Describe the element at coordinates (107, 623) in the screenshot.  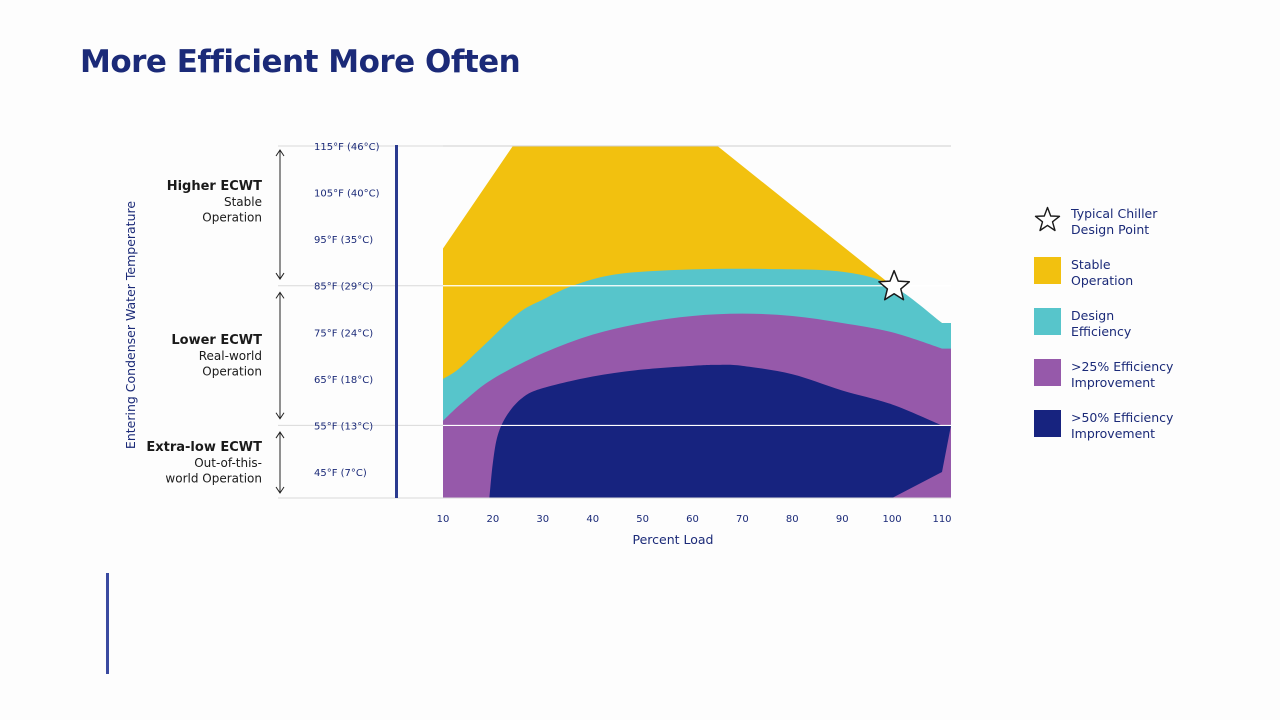
I see `accent-bar` at that location.